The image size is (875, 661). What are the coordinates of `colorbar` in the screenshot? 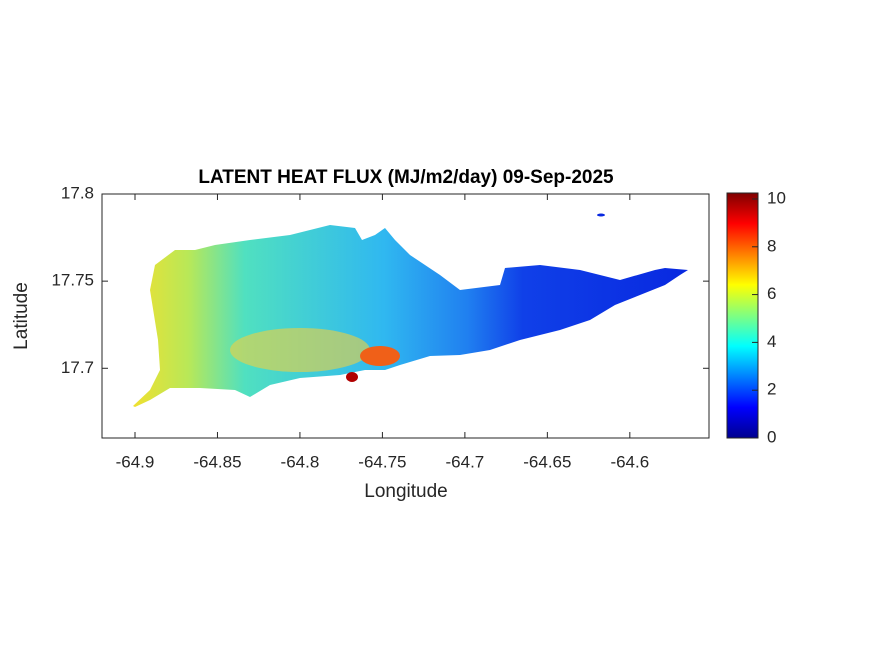 It's located at (742, 315).